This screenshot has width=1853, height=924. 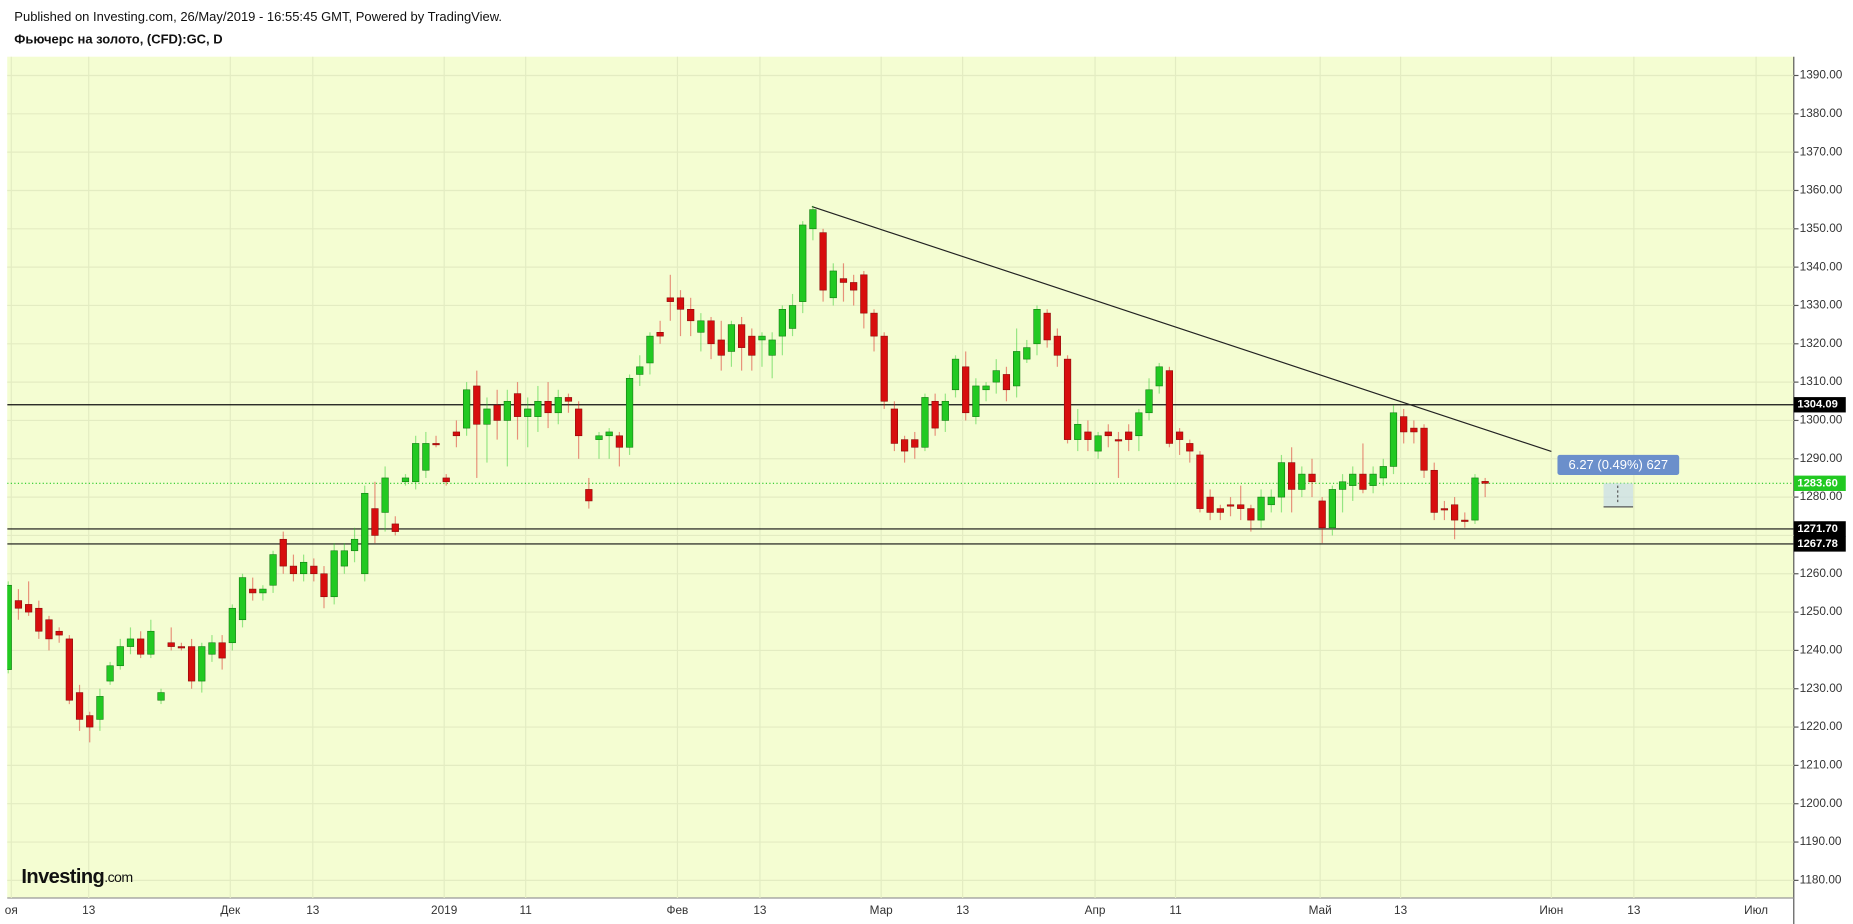 I want to click on x-tick-label: Мар, so click(x=882, y=910).